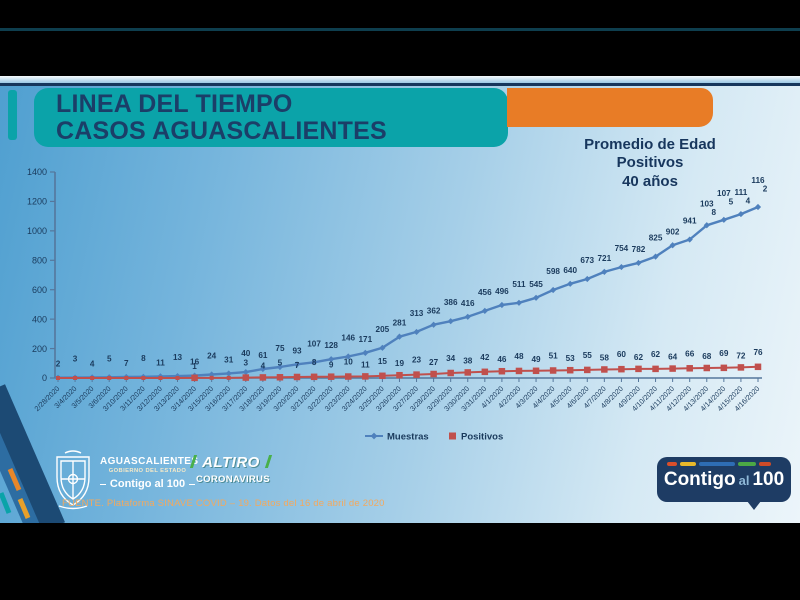  Describe the element at coordinates (44, 378) in the screenshot. I see `svg-text: 0` at that location.